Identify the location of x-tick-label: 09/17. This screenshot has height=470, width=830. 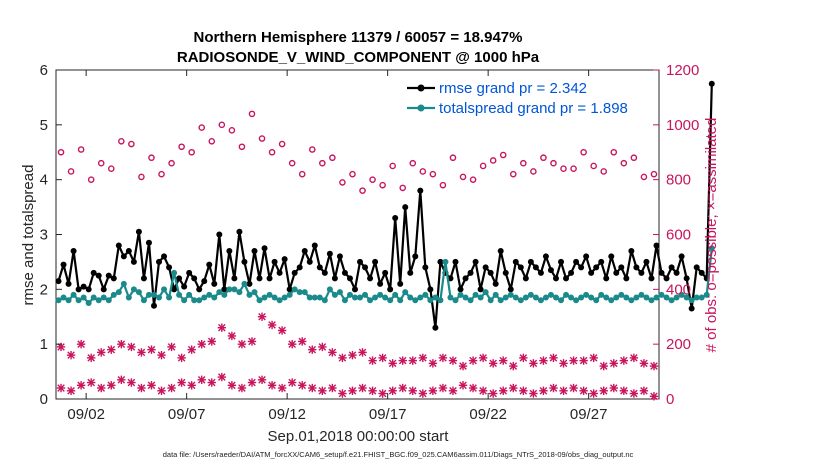
(388, 414).